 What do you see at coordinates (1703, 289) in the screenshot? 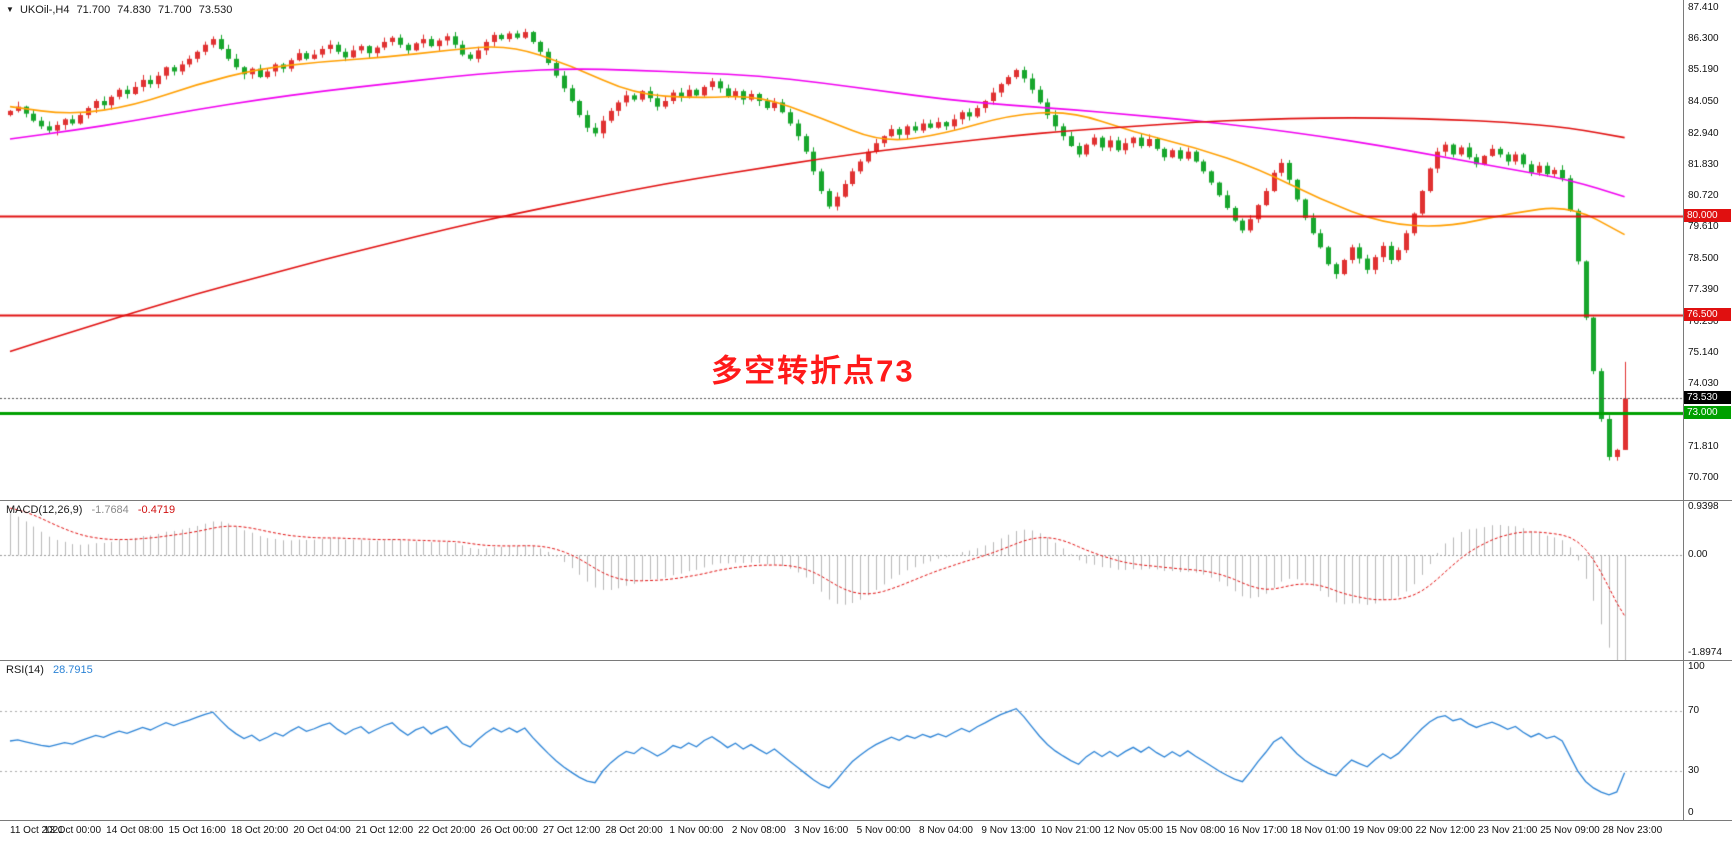
I see `price-tick-label: 77.390` at bounding box center [1703, 289].